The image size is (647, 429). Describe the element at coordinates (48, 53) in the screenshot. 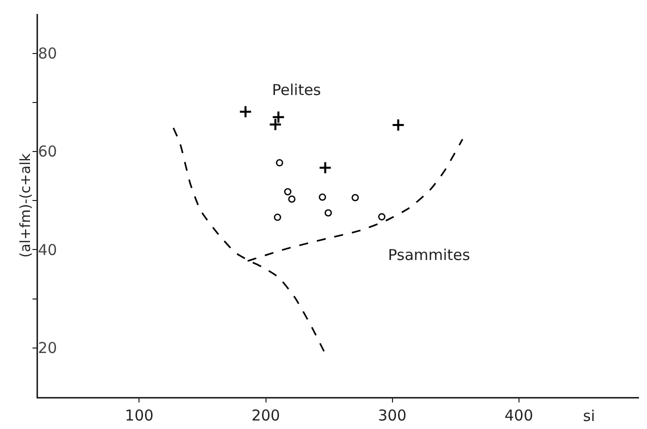

I see `y-tick-label: 80` at that location.